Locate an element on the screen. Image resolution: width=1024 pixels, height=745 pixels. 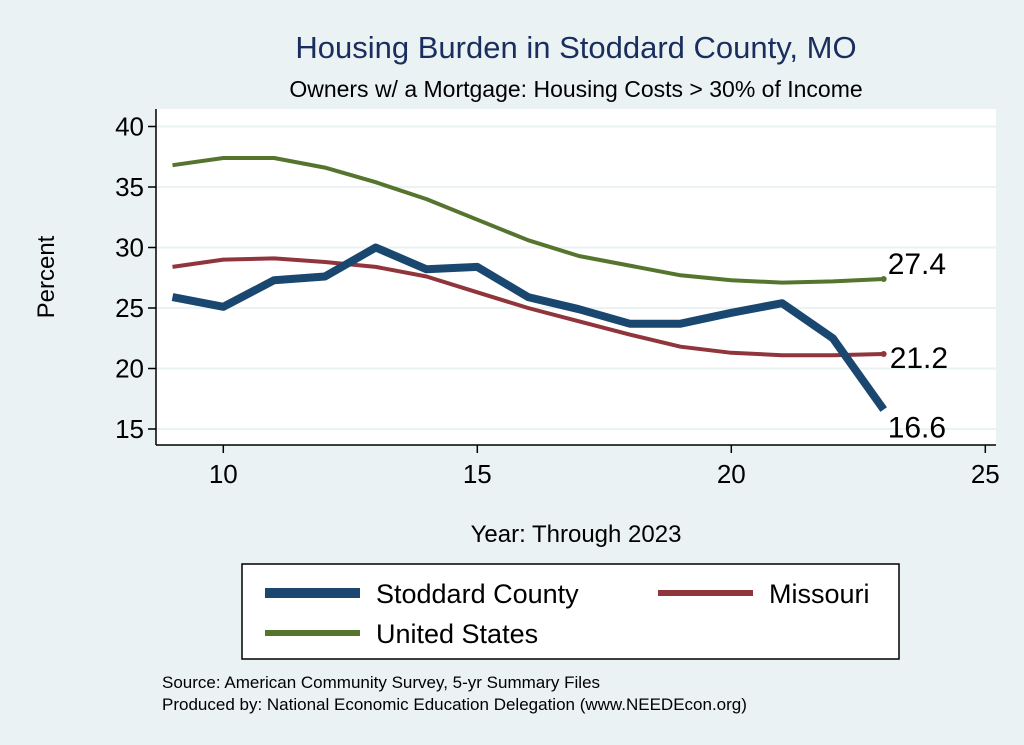
x-tick-label-25: 25 is located at coordinates (985, 474).